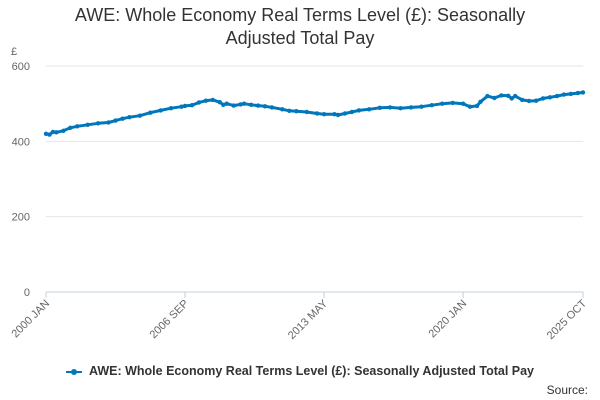 The width and height of the screenshot is (600, 400). I want to click on x-tick-label: 2020 JAN, so click(448, 319).